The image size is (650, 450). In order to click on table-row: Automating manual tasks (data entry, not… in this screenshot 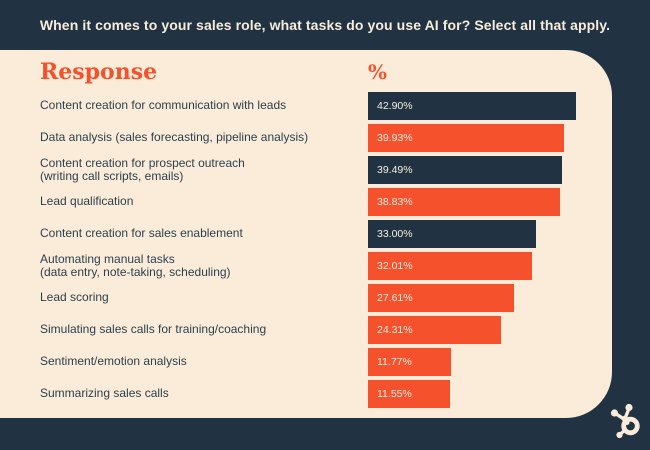, I will do `click(326, 266)`.